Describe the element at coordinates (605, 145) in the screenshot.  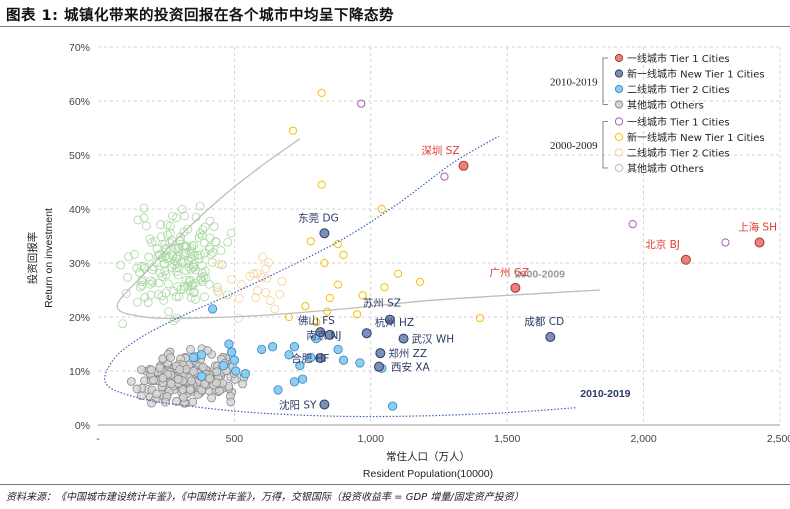
I see `legend-bracket` at that location.